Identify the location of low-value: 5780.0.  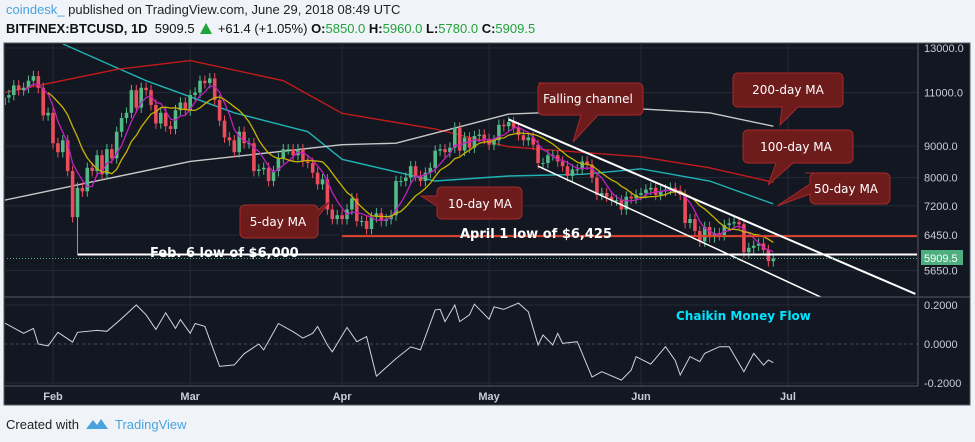
(458, 28).